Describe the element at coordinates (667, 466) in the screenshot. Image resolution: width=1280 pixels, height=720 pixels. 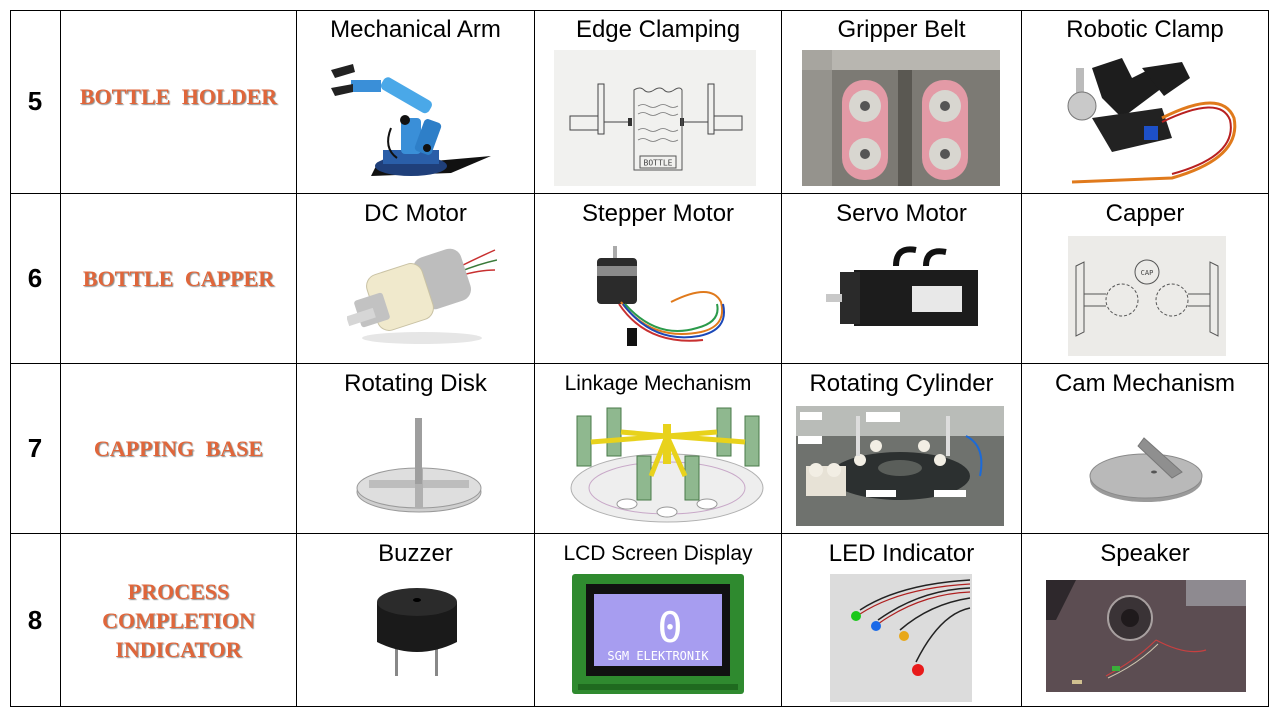
I see `linkage-mechanism-image` at that location.